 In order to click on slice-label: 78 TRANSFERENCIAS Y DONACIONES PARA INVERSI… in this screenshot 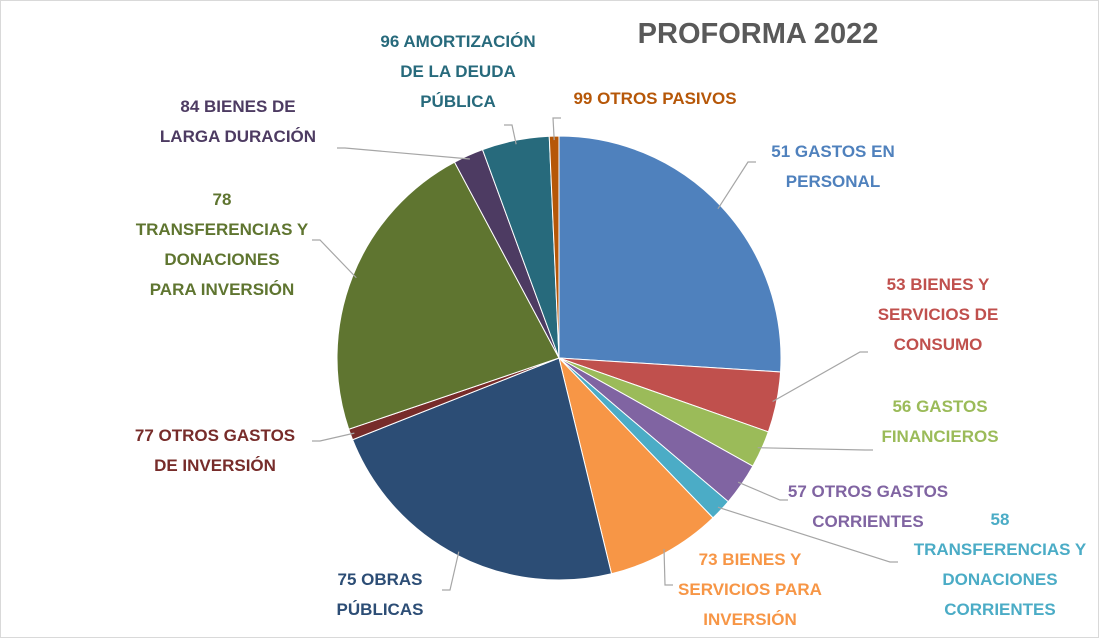, I will do `click(222, 244)`.